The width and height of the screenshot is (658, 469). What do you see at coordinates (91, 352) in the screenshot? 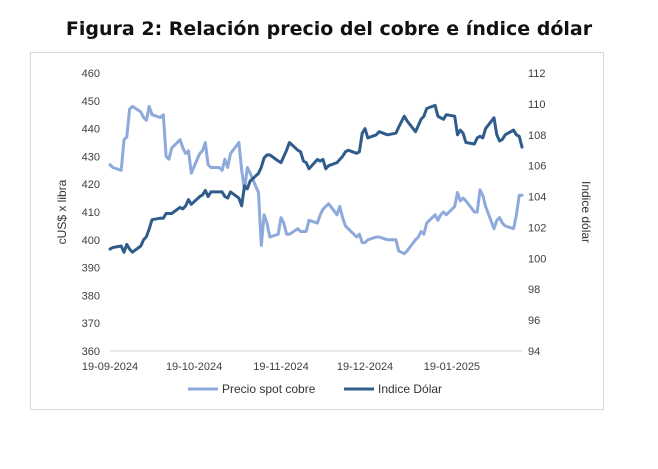
I see `left-tick-label: 360` at bounding box center [91, 352].